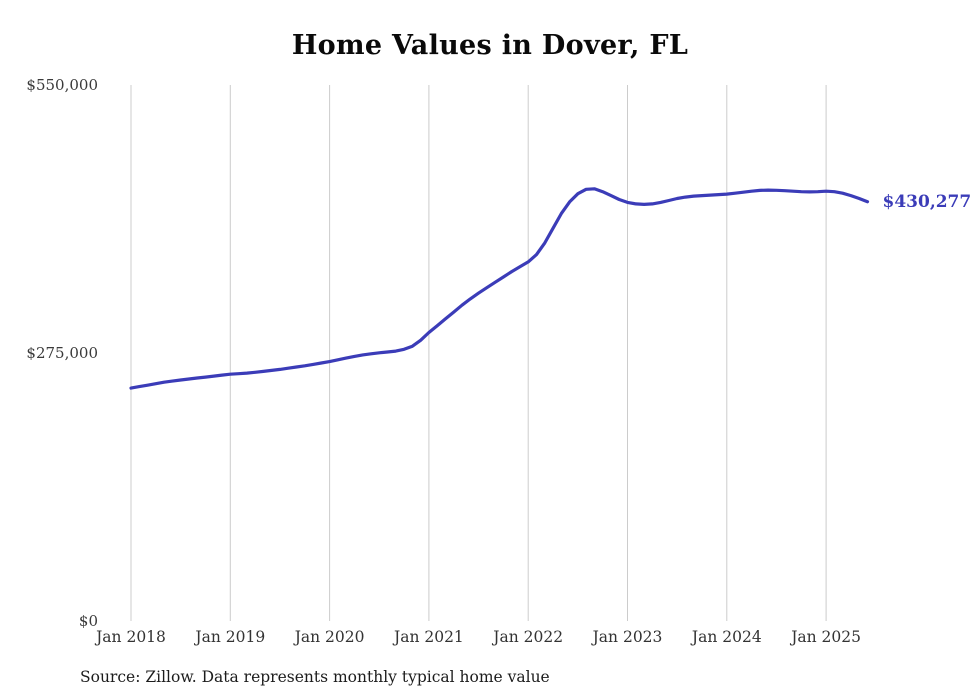 The width and height of the screenshot is (980, 699). I want to click on chart-title: Home Values in Dover, FL, so click(490, 45).